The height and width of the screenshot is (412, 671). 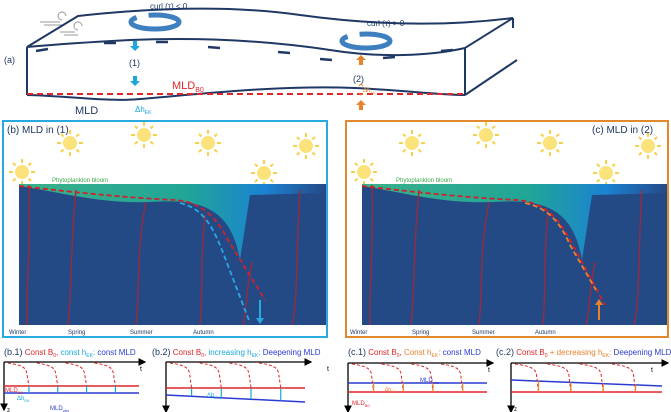 What do you see at coordinates (514, 222) in the screenshot?
I see `bloom-layer` at bounding box center [514, 222].